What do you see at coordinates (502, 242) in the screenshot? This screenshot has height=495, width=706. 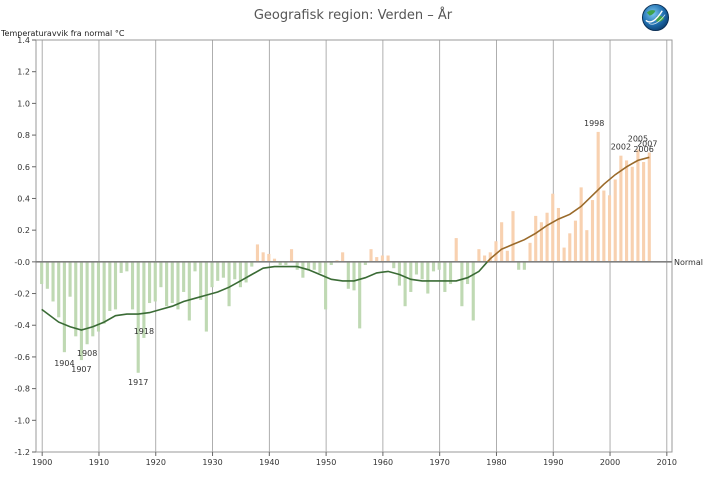 I see `bar-1981` at bounding box center [502, 242].